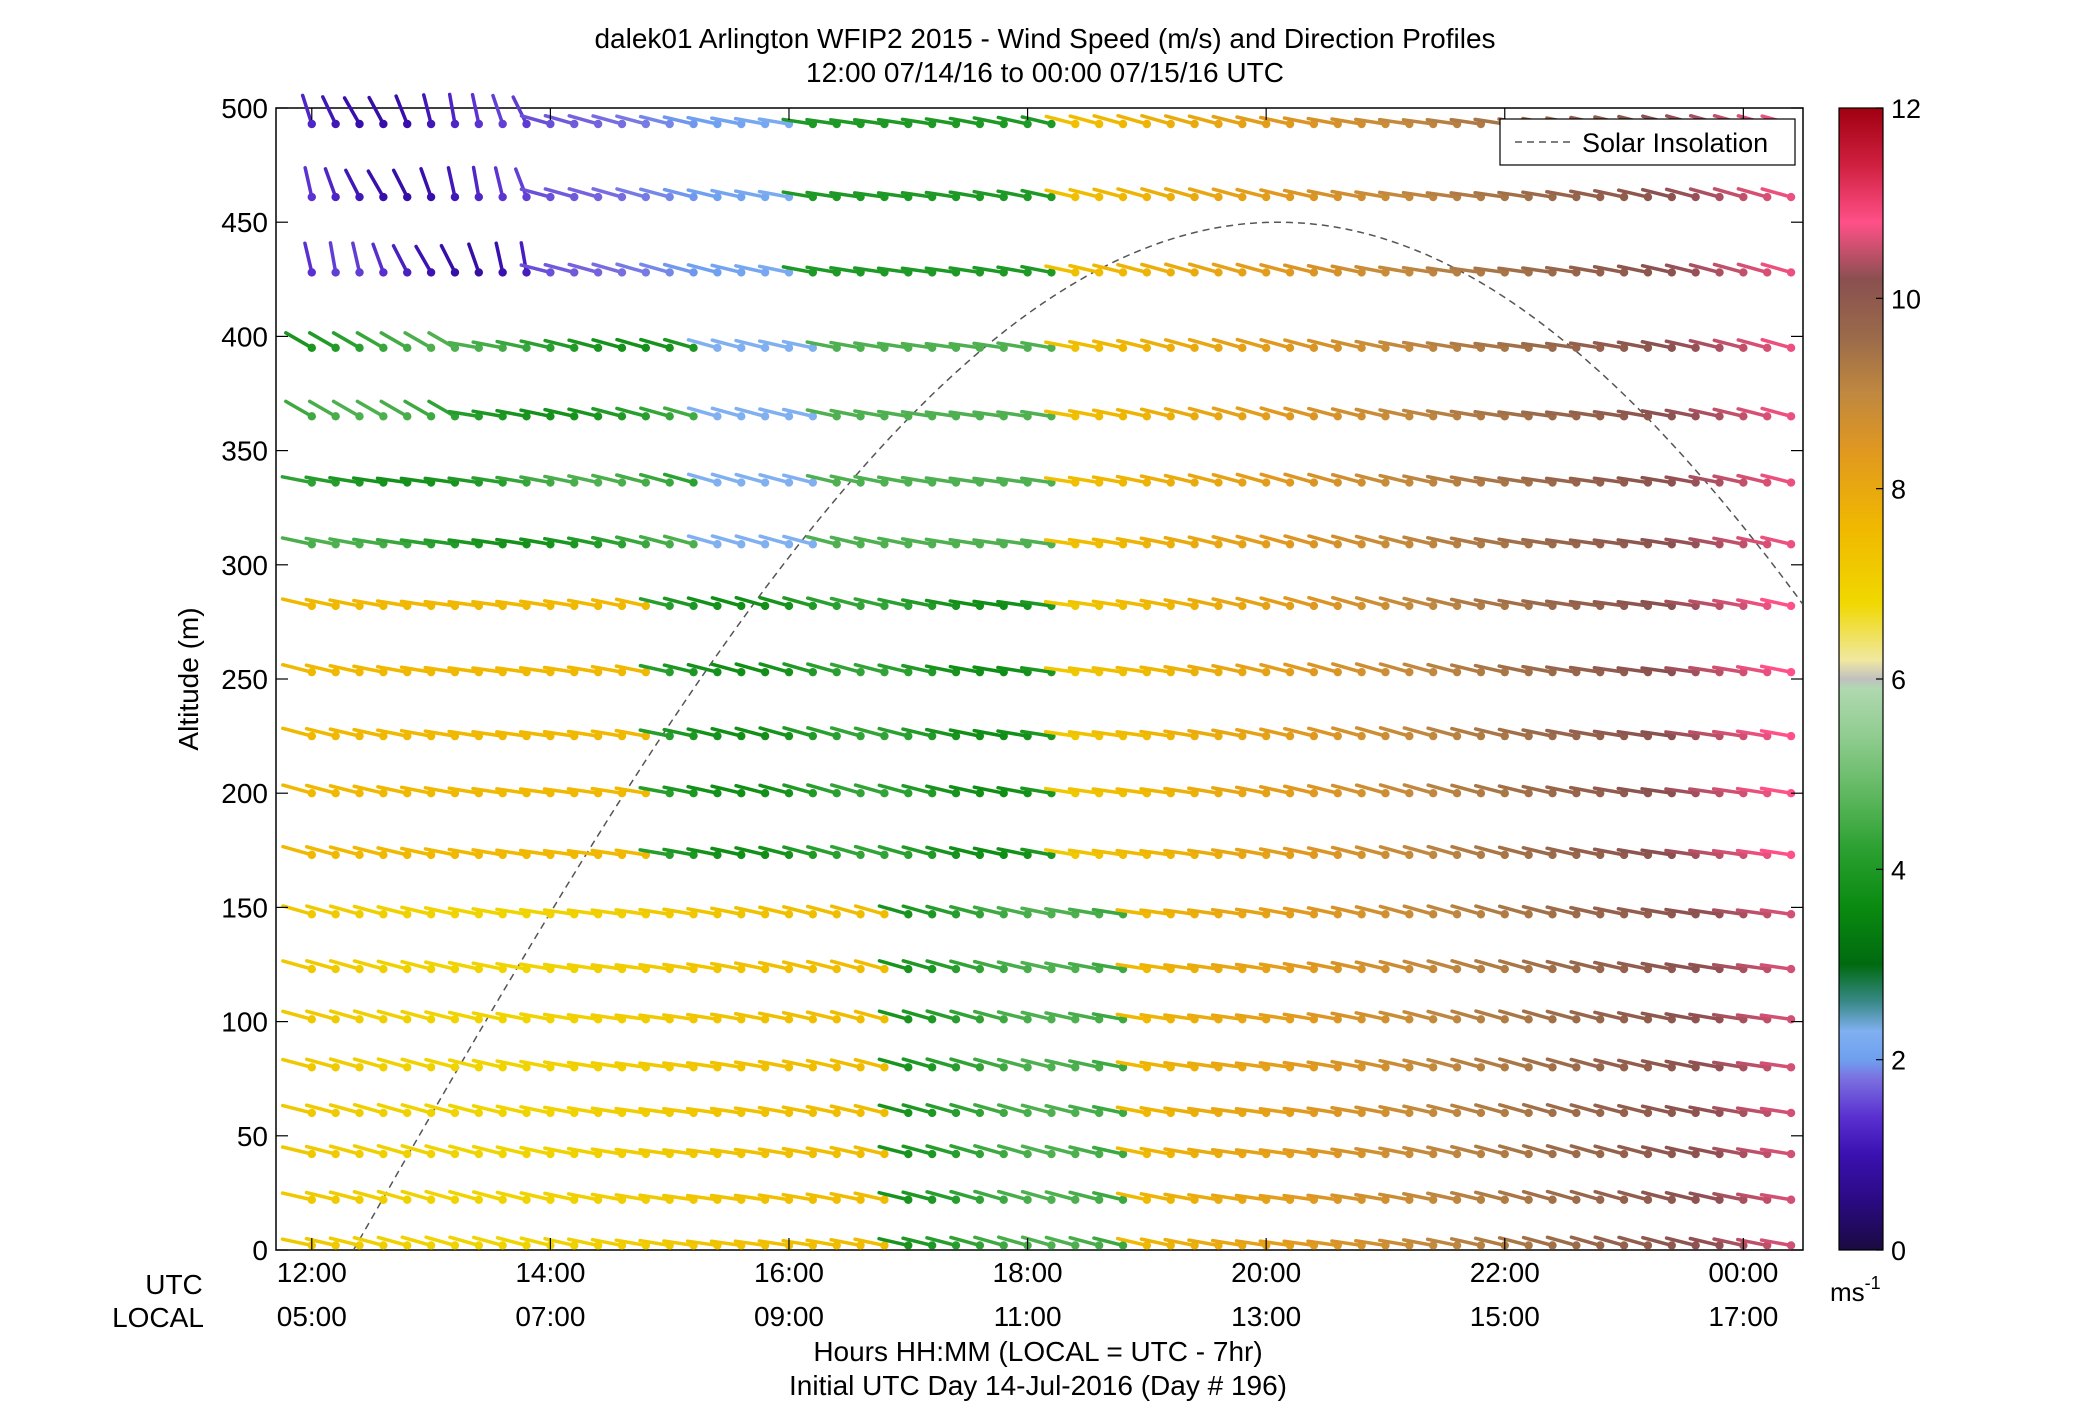 The image size is (2098, 1425). Describe the element at coordinates (1898, 490) in the screenshot. I see `colorbar-tick-label: 8` at that location.